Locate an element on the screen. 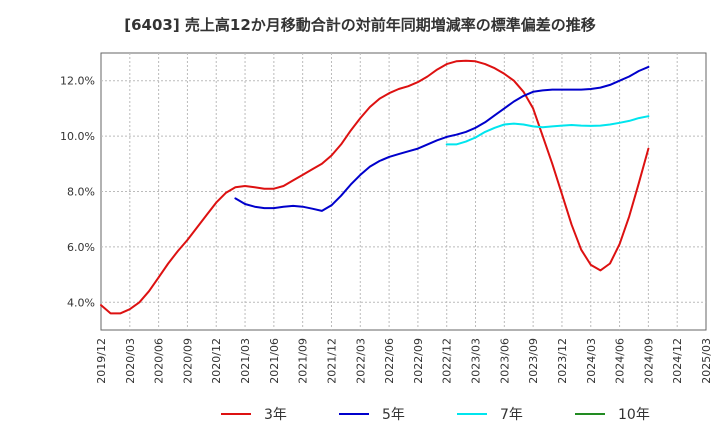 Image resolution: width=720 pixels, height=440 pixels. x-tick-label: 2020/09 is located at coordinates (187, 361).